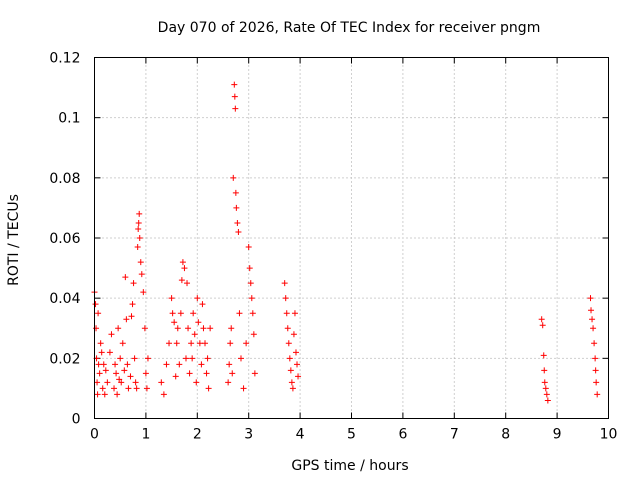  I want to click on x-tick-label: 0, so click(94, 435).